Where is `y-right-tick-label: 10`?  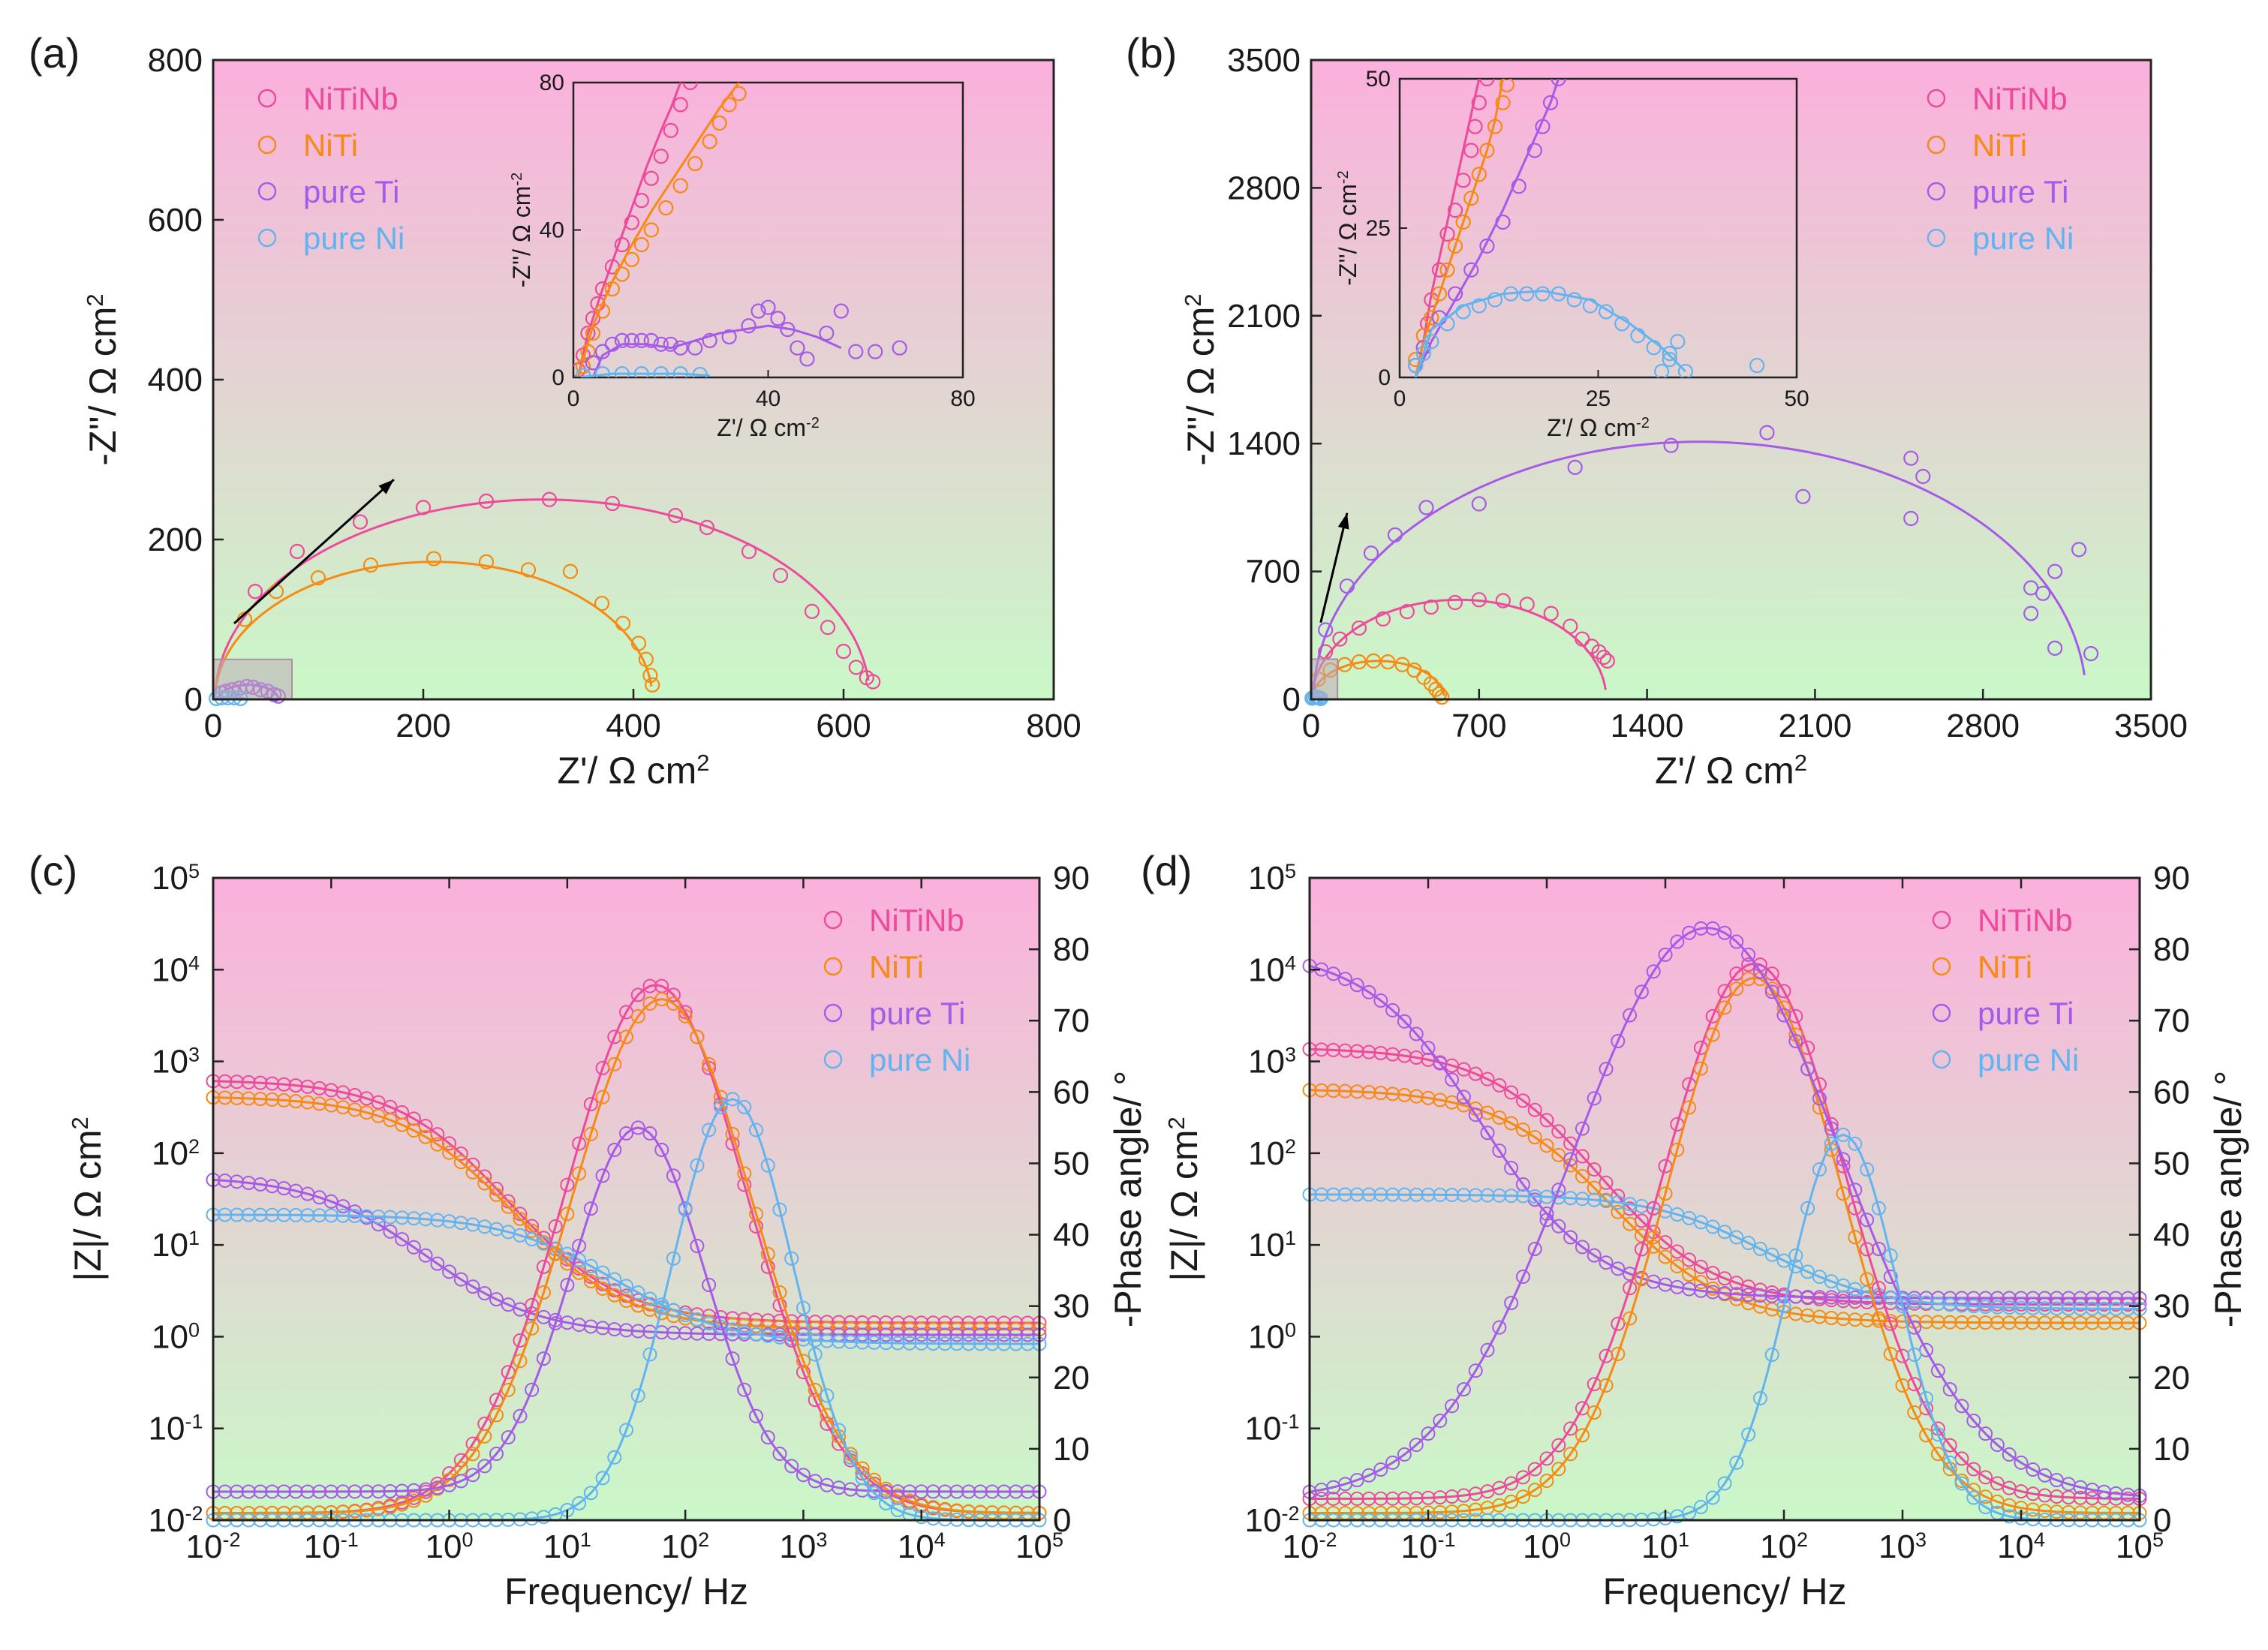
y-right-tick-label: 10 is located at coordinates (2171, 1449).